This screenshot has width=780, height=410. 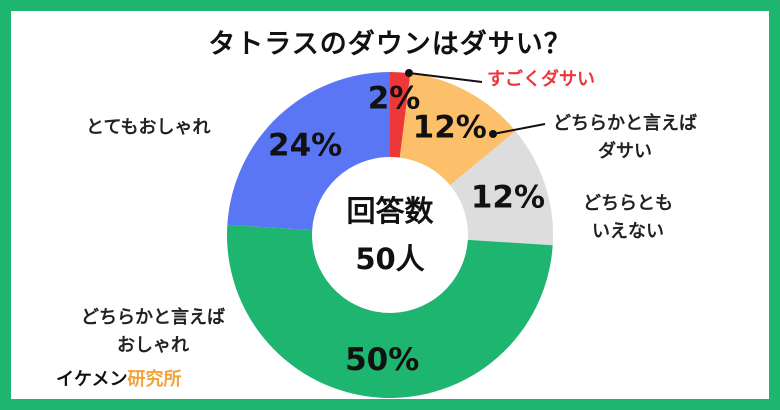 I want to click on label-neutral-line1: どちらとも, so click(x=628, y=203).